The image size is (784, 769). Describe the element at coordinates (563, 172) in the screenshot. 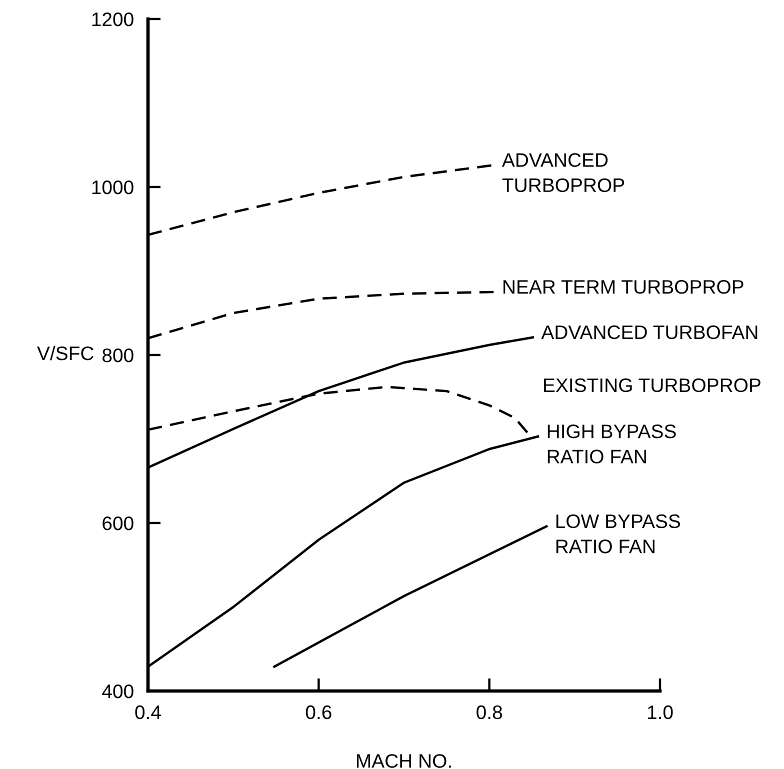

I see `series-label: ADVANCED TURBOPROP` at that location.